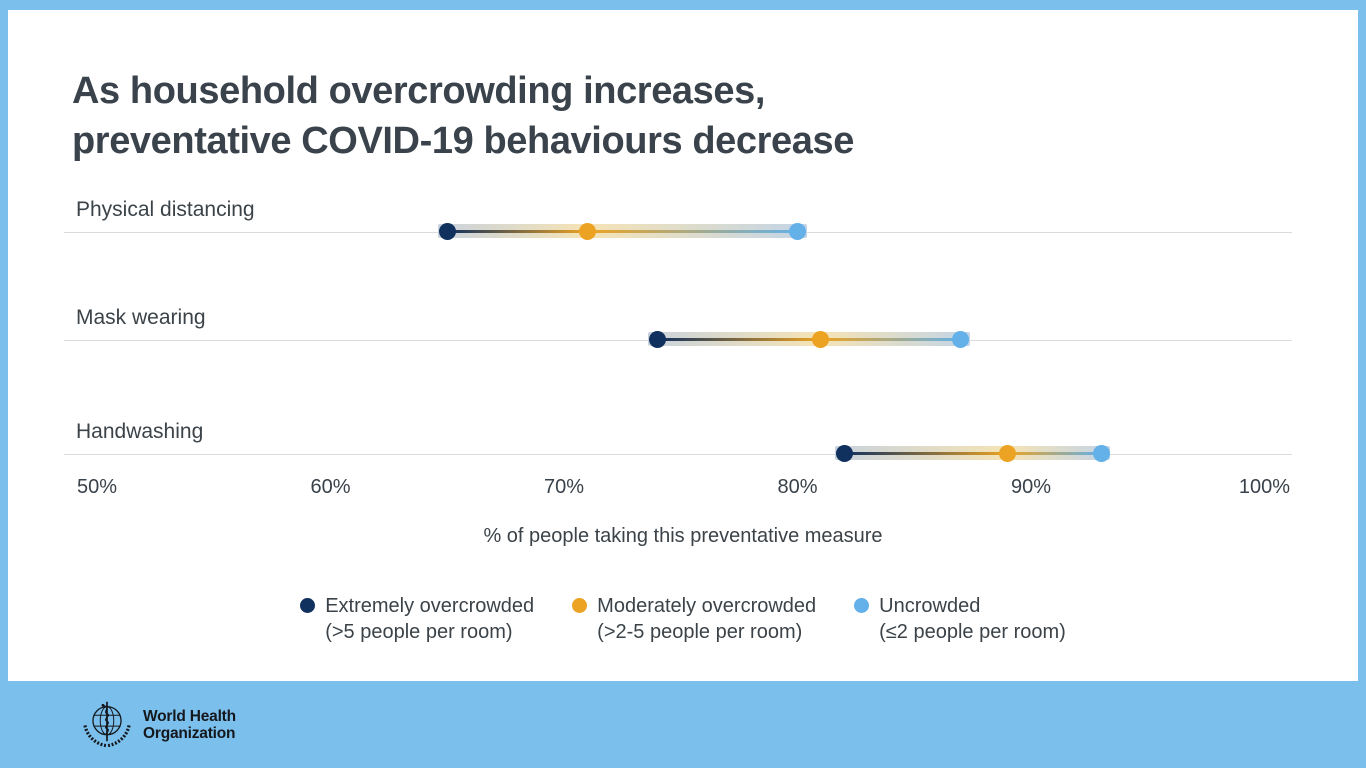 The image size is (1366, 768). What do you see at coordinates (189, 716) in the screenshot?
I see `who-wordmark-line1: World Health` at bounding box center [189, 716].